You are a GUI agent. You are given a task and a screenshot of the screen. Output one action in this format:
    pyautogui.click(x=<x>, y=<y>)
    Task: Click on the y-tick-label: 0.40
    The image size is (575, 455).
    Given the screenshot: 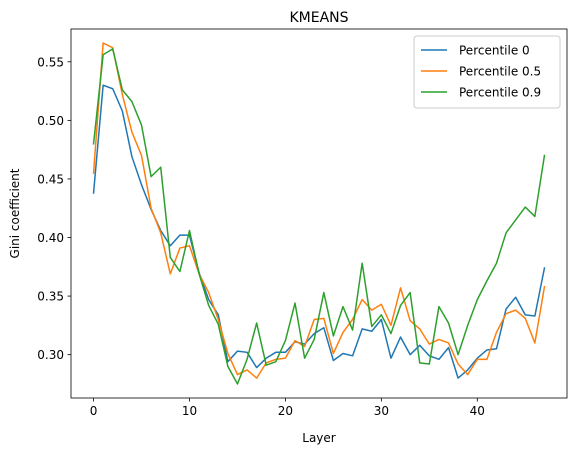 What is the action you would take?
    pyautogui.click(x=50, y=238)
    